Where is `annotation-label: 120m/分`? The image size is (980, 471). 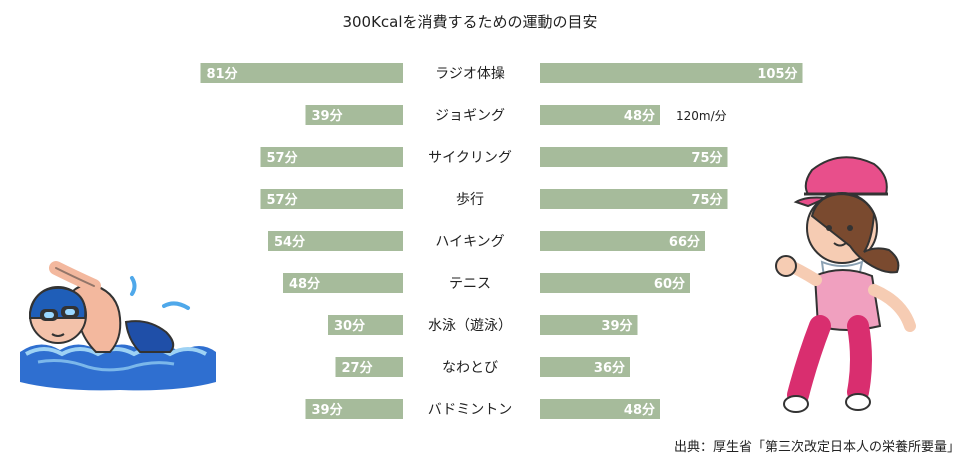 annotation-label: 120m/分 is located at coordinates (701, 116).